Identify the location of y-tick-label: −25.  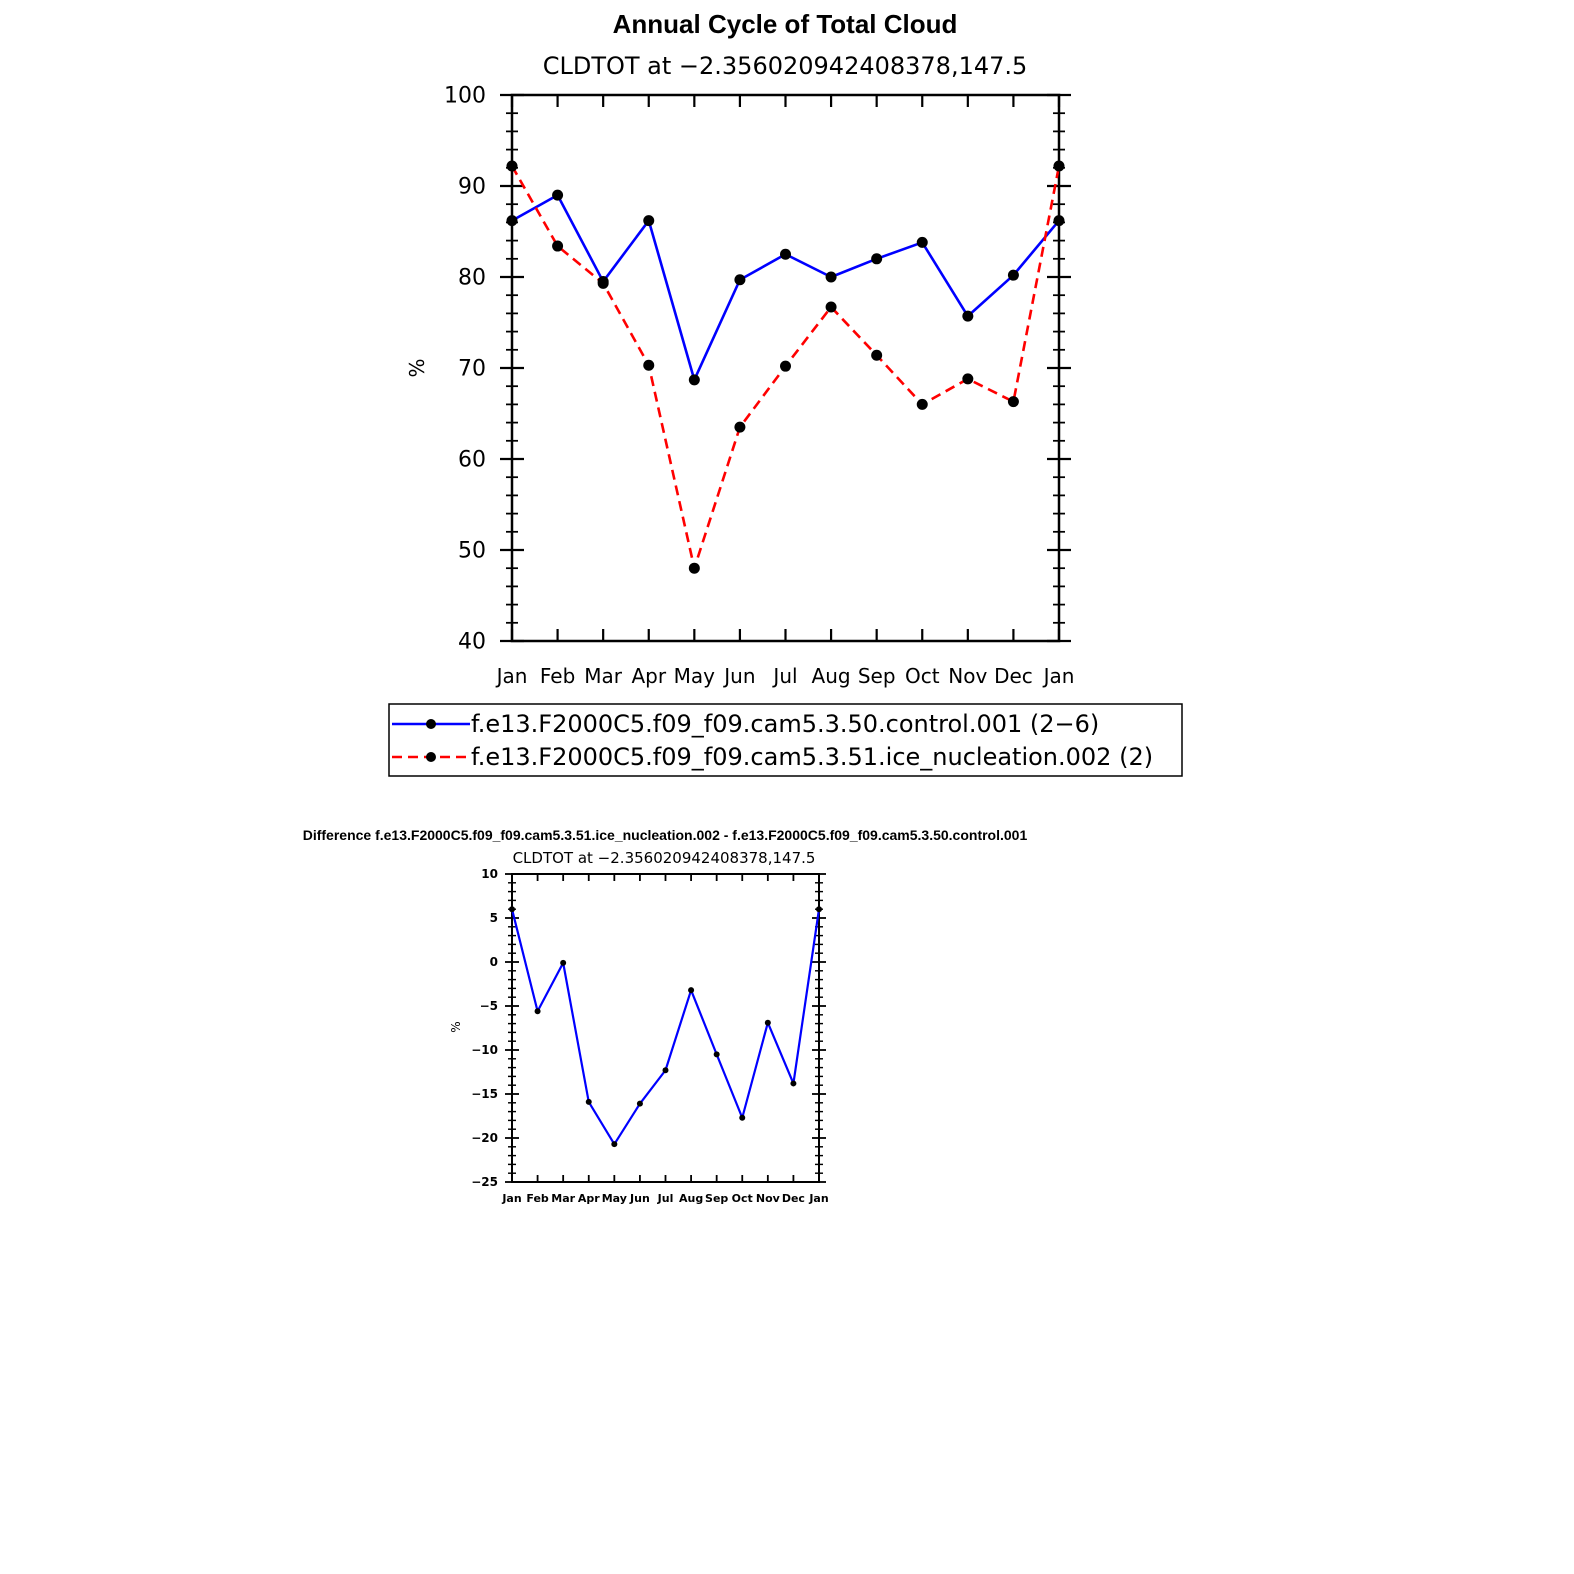
(484, 1182).